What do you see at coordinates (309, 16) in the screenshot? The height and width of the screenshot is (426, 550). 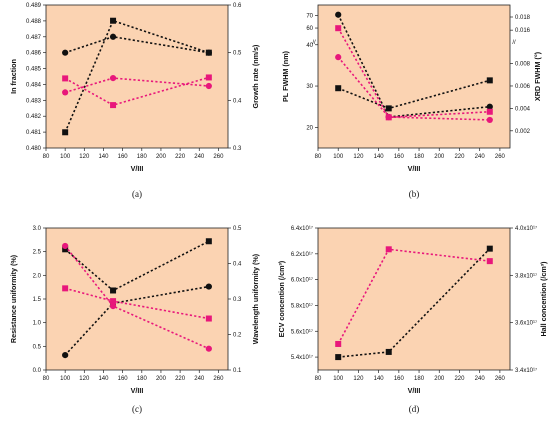 I see `y-left-tick-label: 70` at bounding box center [309, 16].